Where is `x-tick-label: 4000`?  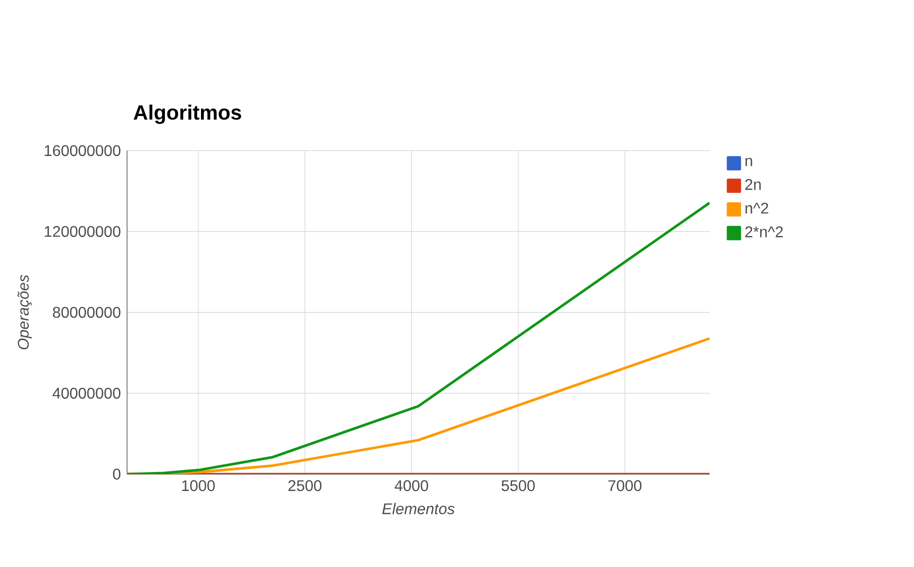 x-tick-label: 4000 is located at coordinates (411, 486).